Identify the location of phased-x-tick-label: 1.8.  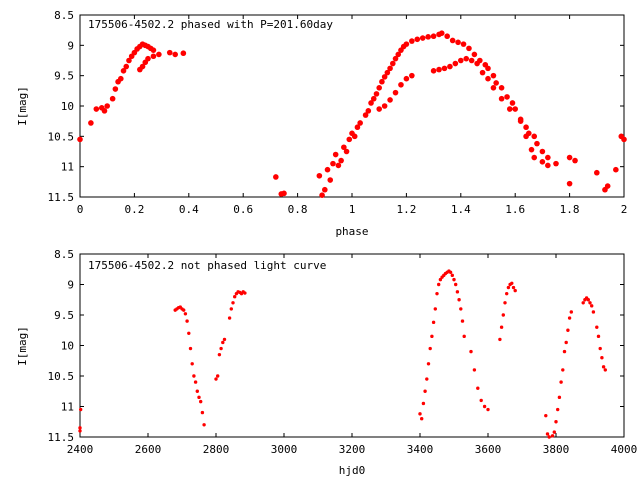
(570, 209).